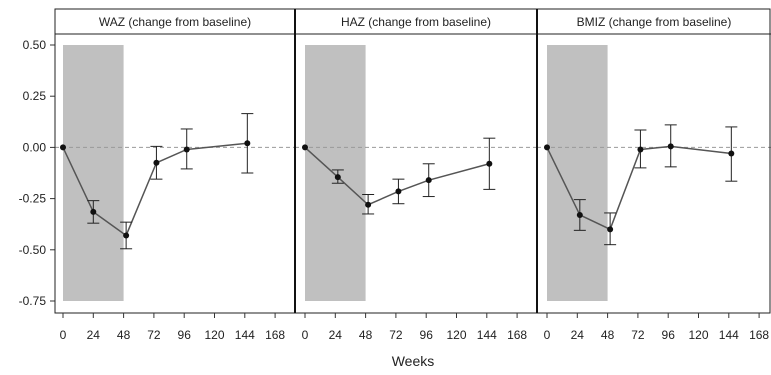 Image resolution: width=771 pixels, height=375 pixels. I want to click on y-tick-label: -0.50, so click(33, 250).